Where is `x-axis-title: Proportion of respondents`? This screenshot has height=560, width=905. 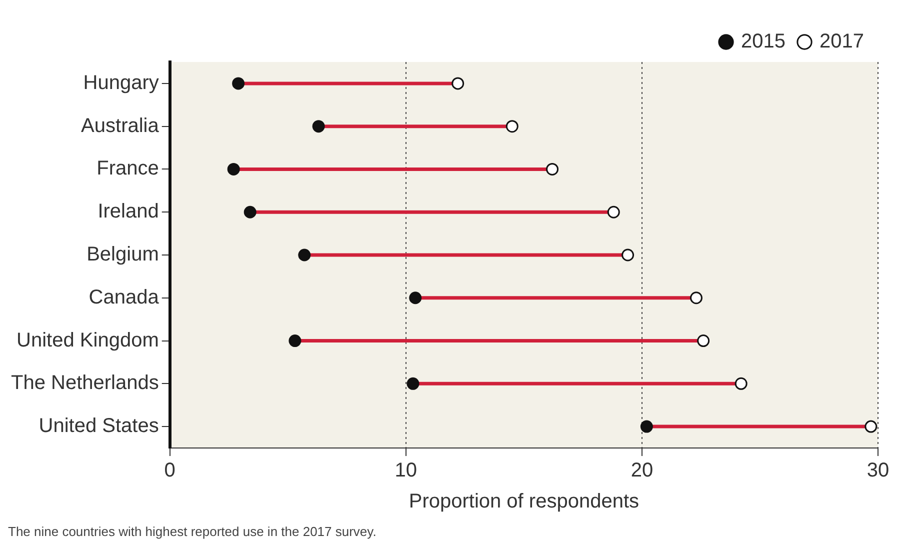 x-axis-title: Proportion of respondents is located at coordinates (524, 501).